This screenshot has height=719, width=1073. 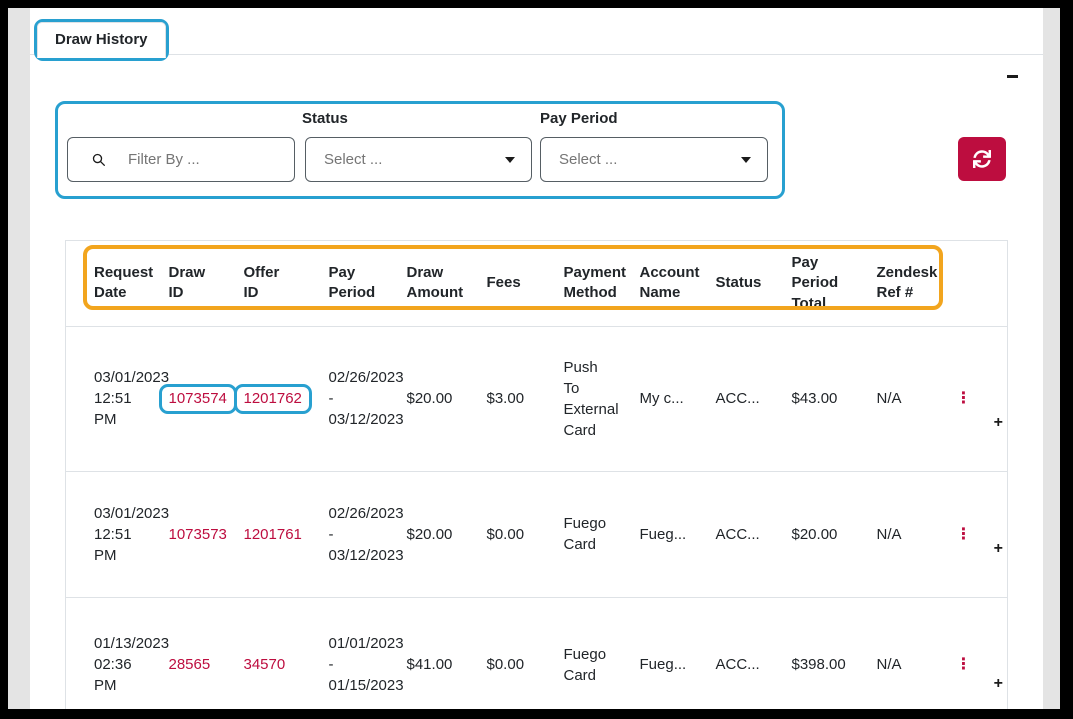 What do you see at coordinates (339, 283) in the screenshot?
I see `col-header-pay-period: Pay Period` at bounding box center [339, 283].